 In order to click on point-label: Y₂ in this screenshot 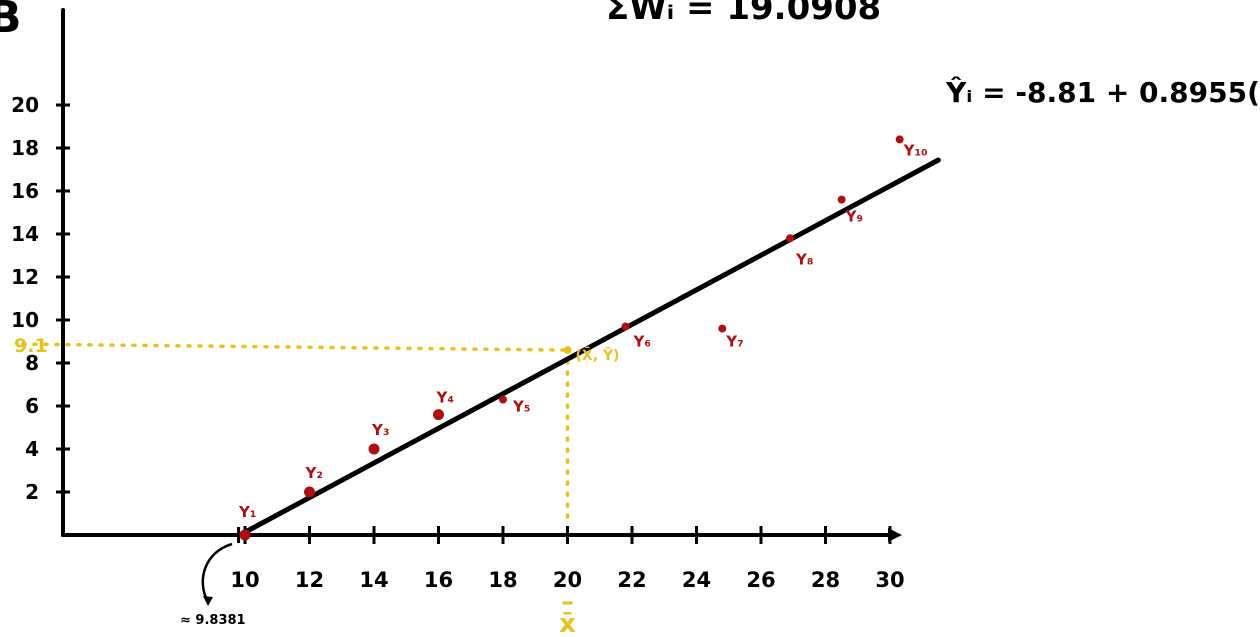, I will do `click(314, 473)`.